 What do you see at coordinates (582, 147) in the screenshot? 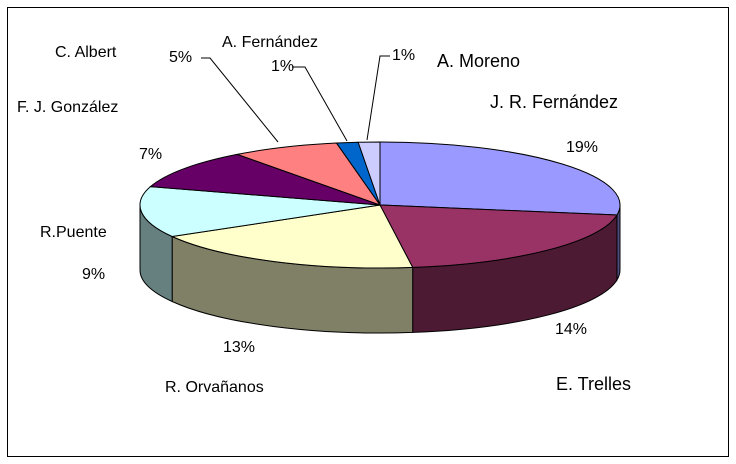
I see `value-label: 19%` at bounding box center [582, 147].